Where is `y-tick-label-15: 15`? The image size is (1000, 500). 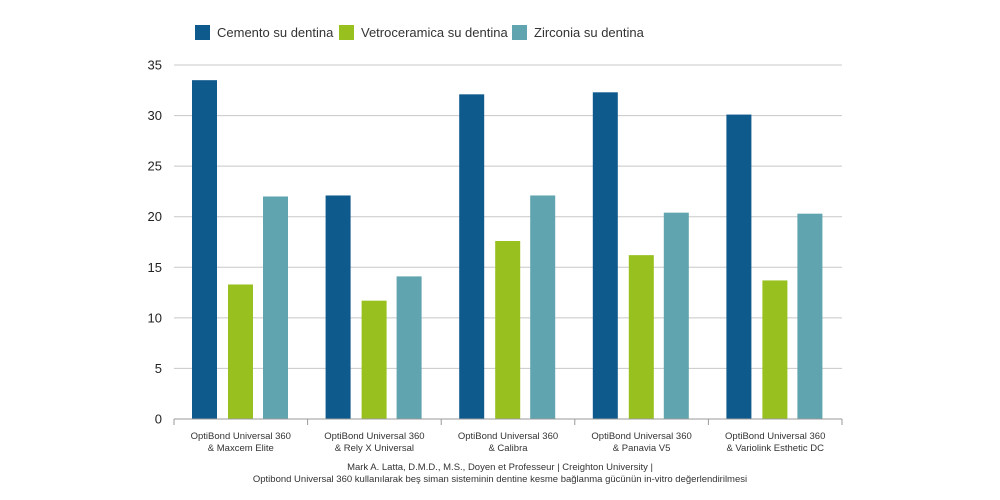 y-tick-label-15: 15 is located at coordinates (155, 267).